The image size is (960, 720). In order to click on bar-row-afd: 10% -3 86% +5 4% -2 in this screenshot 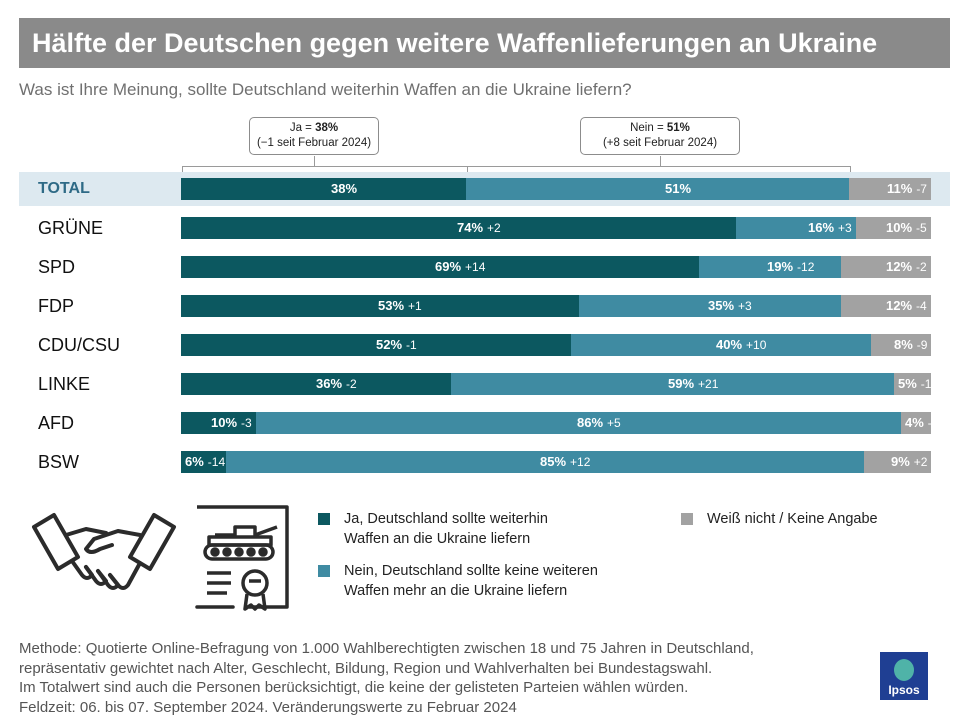, I will do `click(559, 423)`.